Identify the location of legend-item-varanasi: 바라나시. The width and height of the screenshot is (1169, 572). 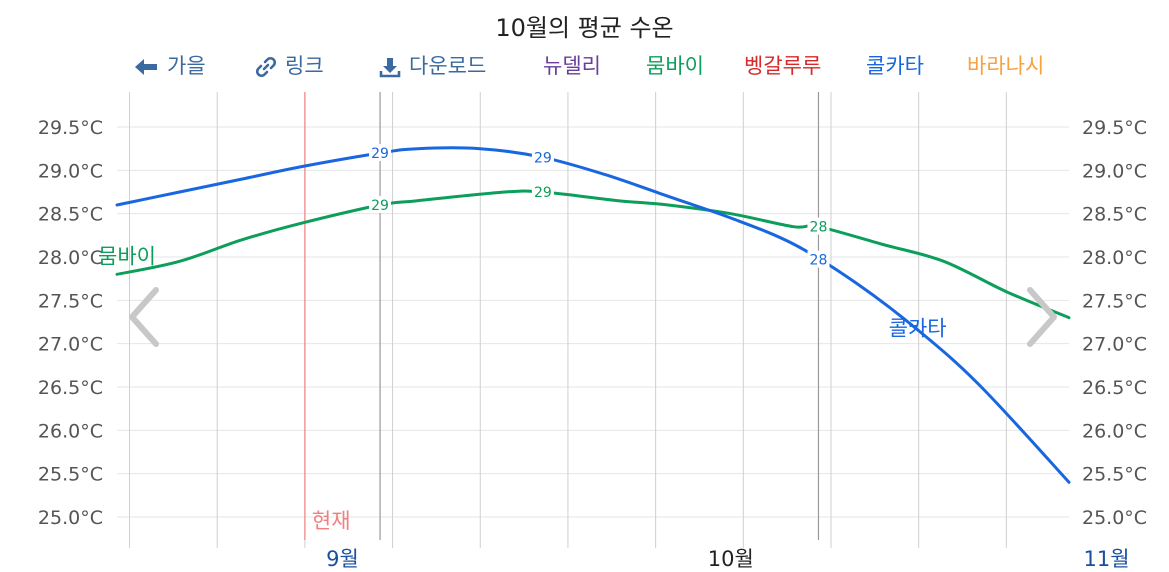
(1005, 65).